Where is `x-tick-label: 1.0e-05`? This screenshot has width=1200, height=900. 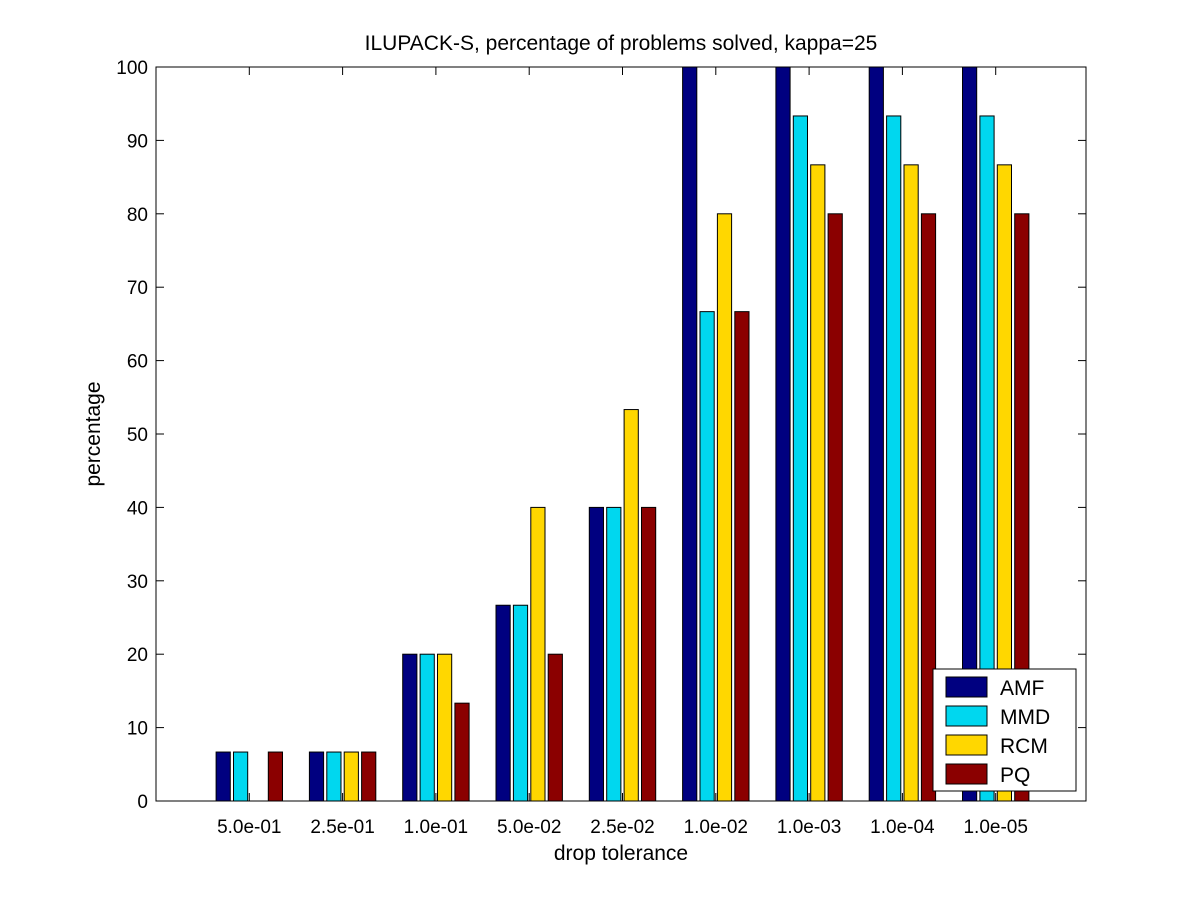 x-tick-label: 1.0e-05 is located at coordinates (995, 827).